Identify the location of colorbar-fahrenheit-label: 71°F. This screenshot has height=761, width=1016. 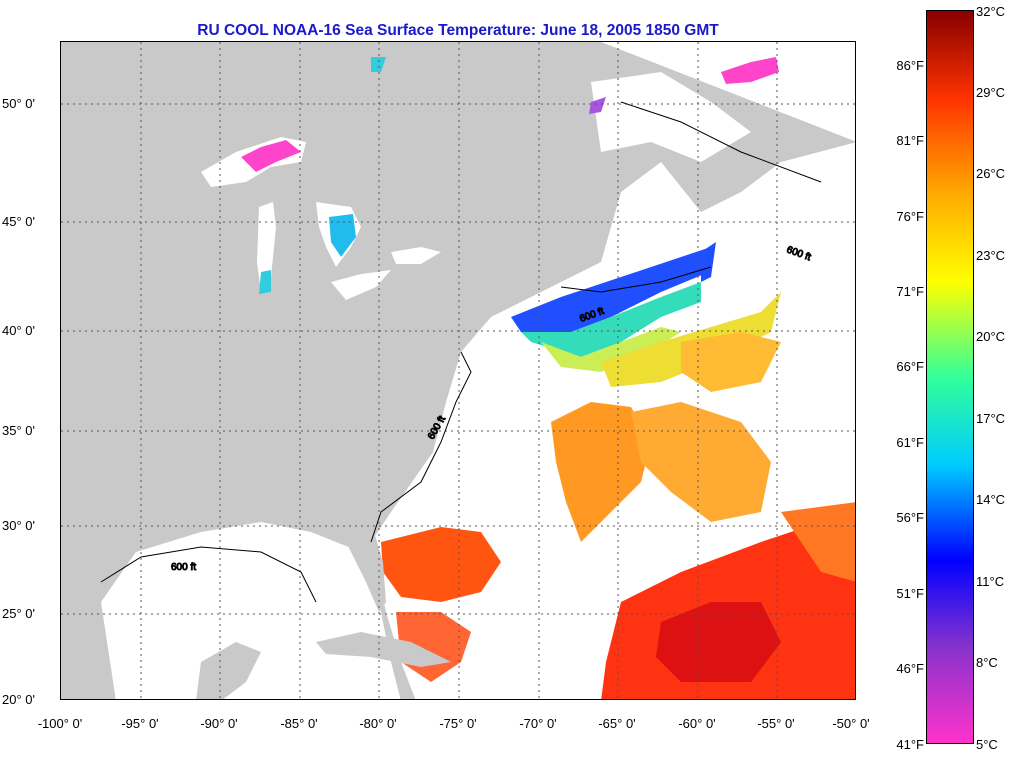
(910, 291).